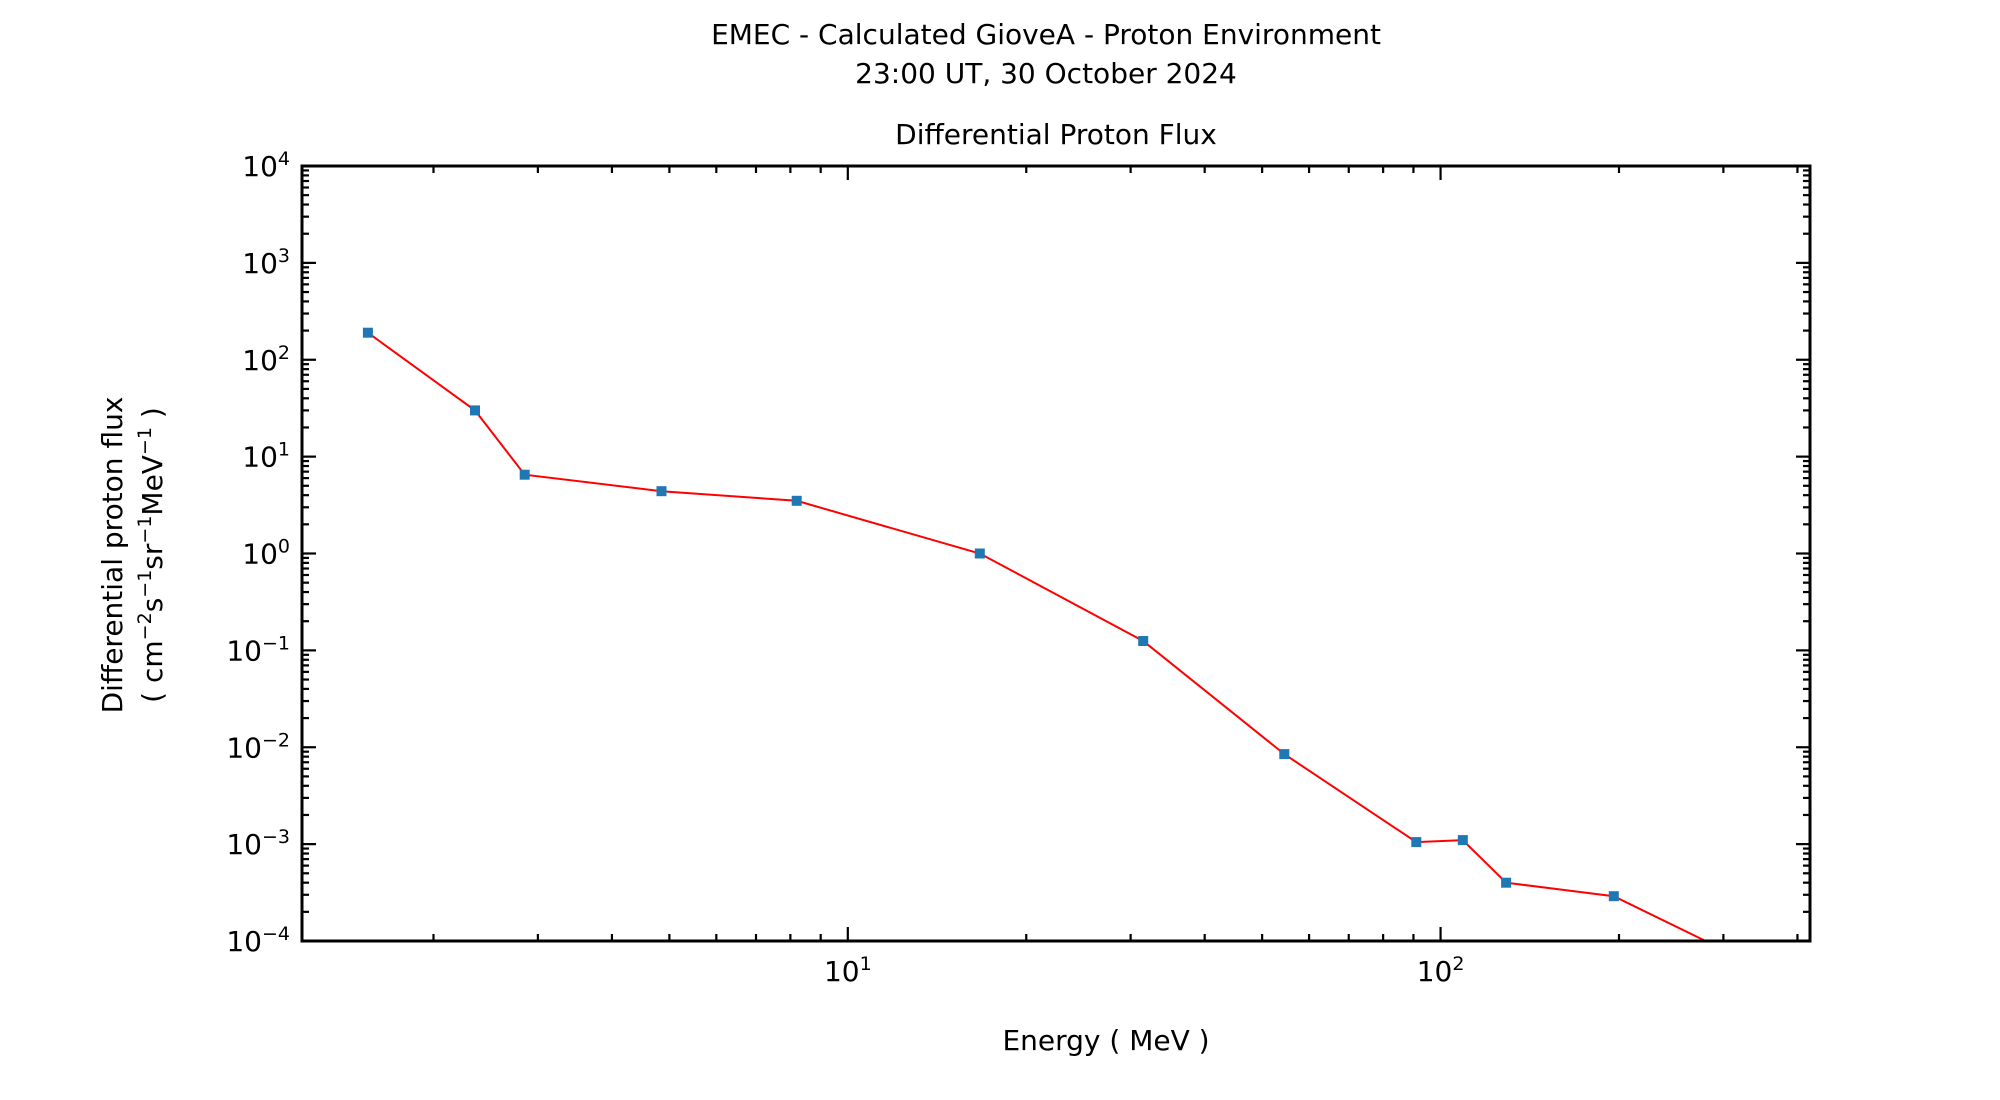 Image resolution: width=2000 pixels, height=1100 pixels. I want to click on y-axis-label-units: ( cm−2s−1sr−1MeV−1 ), so click(151, 555).